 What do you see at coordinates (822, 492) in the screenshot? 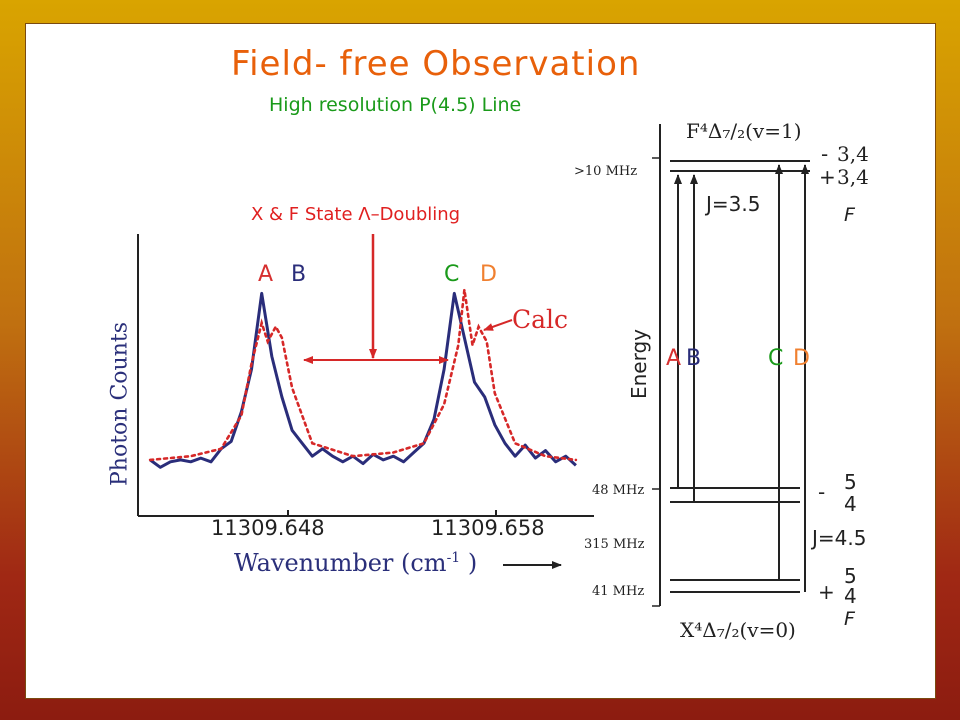
I see `lower-parity-minus: -` at bounding box center [822, 492].